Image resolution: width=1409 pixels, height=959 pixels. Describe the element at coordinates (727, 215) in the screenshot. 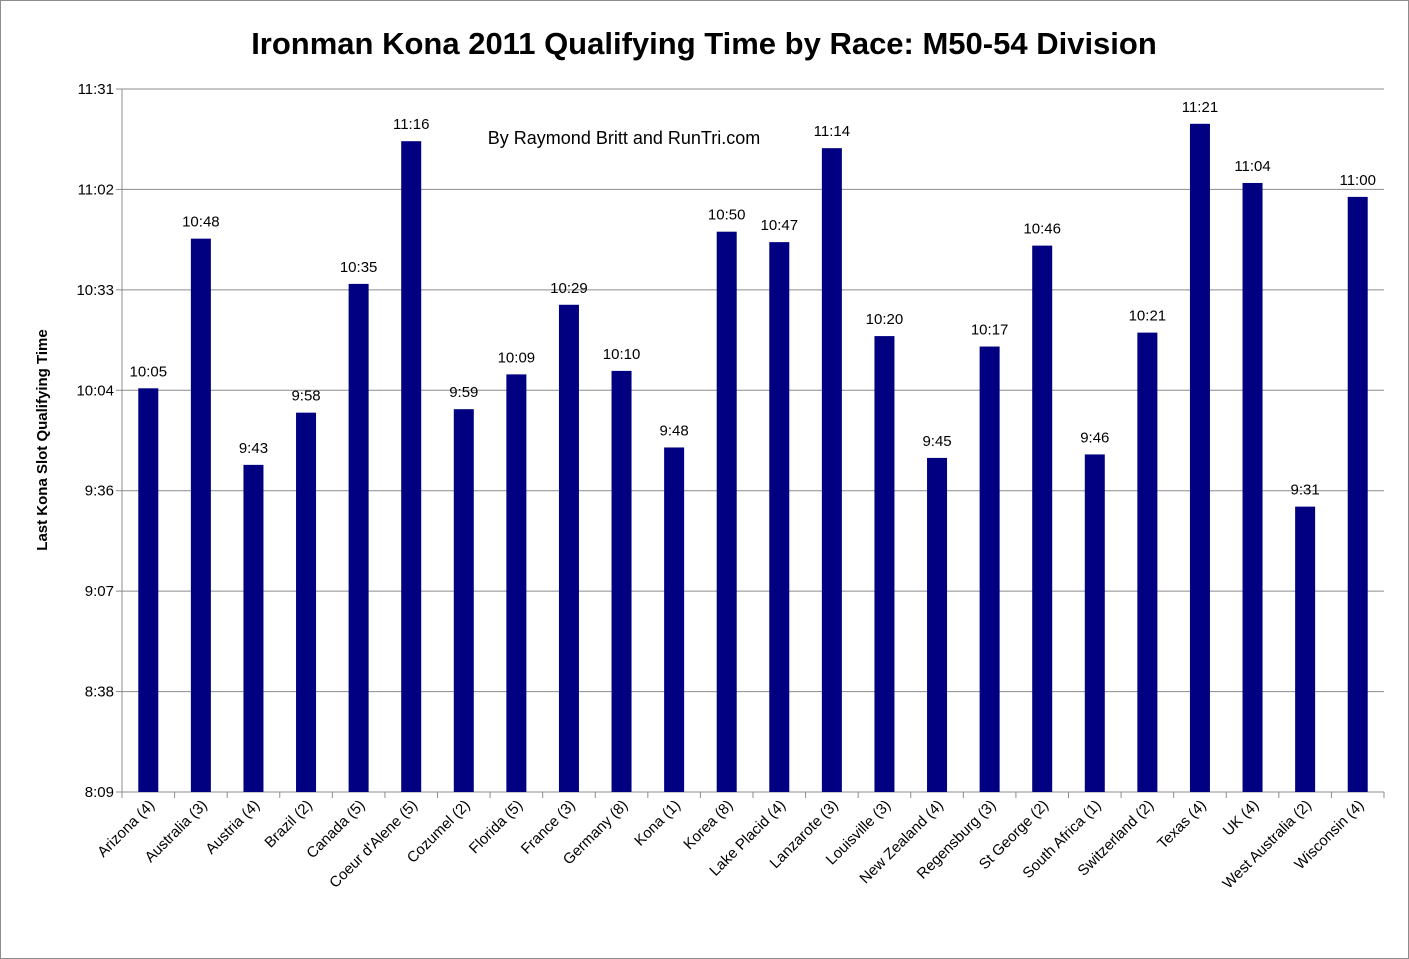

I see `data-label: 10:50` at that location.